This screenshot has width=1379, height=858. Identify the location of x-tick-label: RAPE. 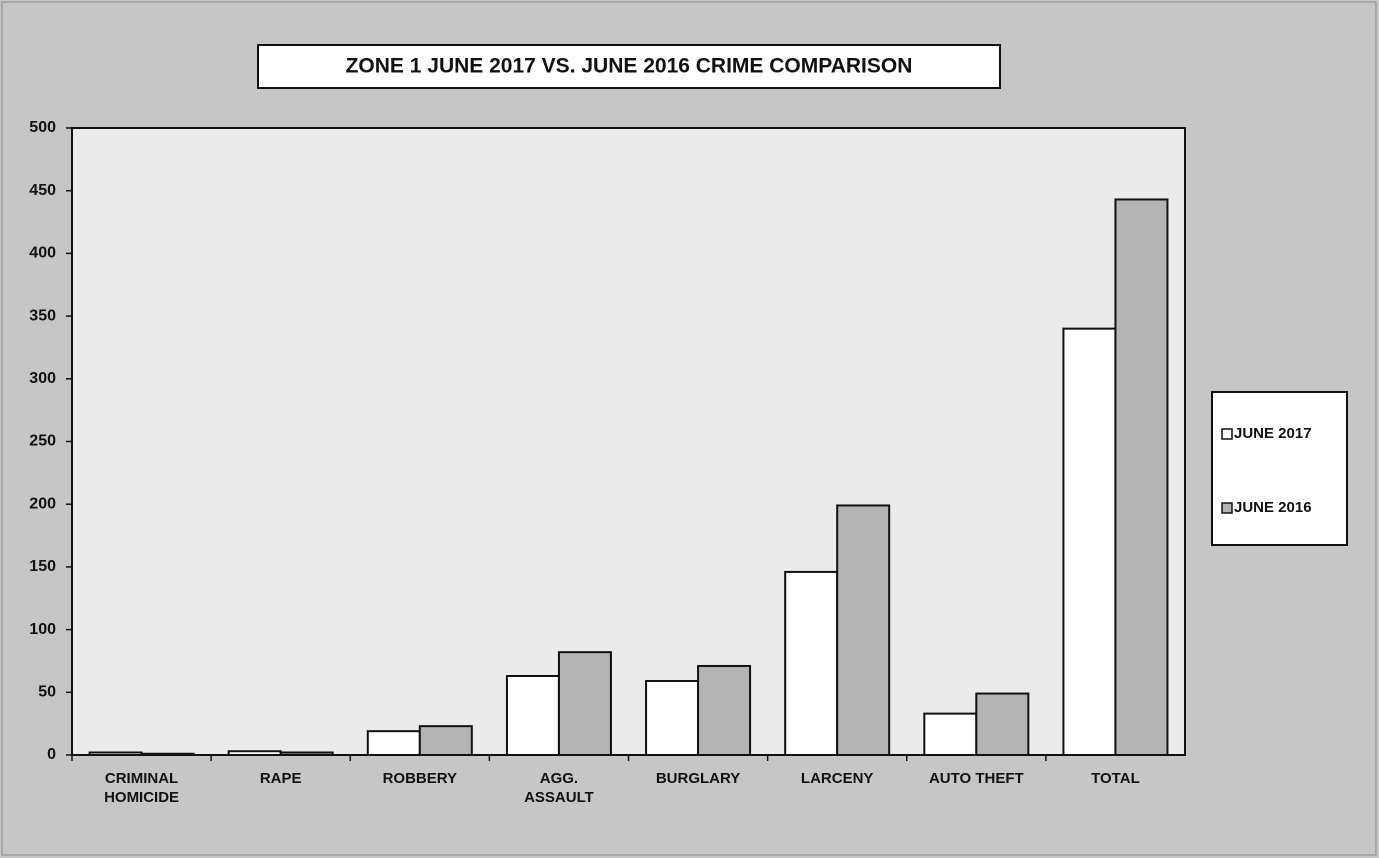
(280, 778).